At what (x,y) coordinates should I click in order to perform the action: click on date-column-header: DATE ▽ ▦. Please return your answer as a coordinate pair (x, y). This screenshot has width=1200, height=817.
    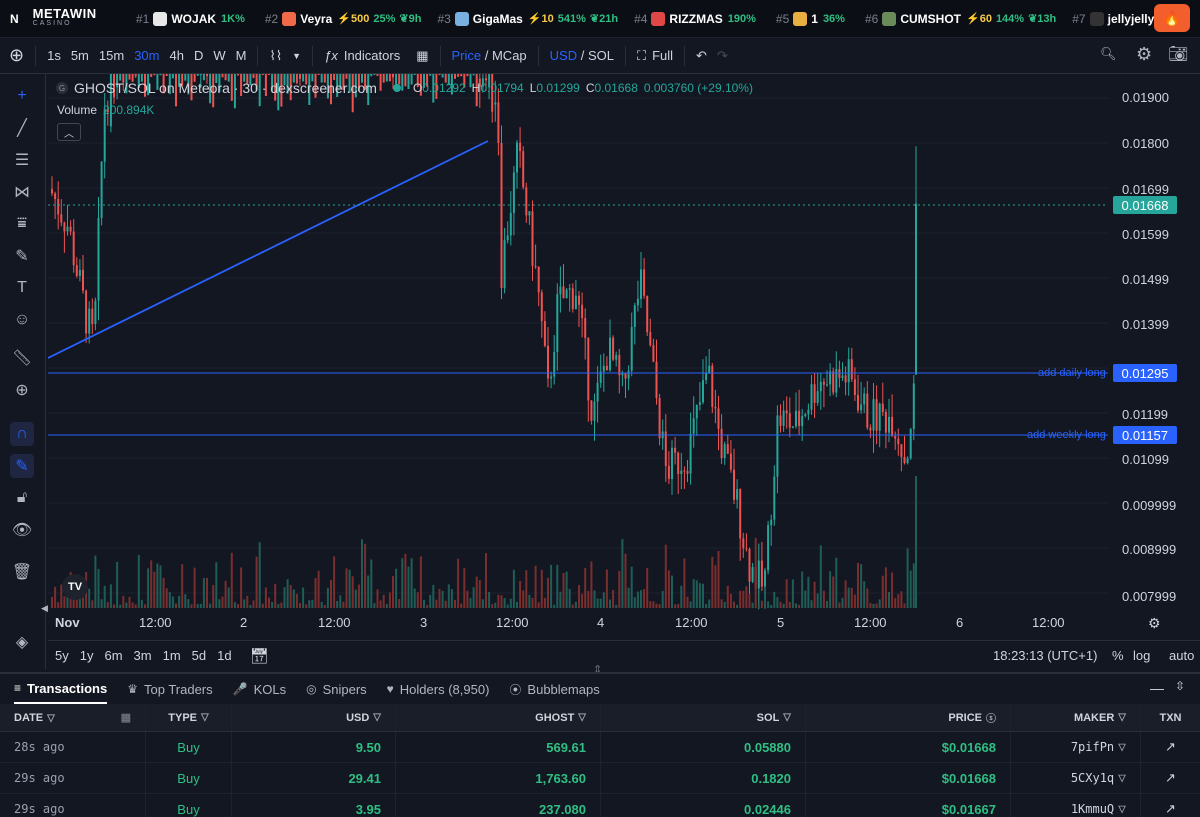
    Looking at the image, I should click on (73, 717).